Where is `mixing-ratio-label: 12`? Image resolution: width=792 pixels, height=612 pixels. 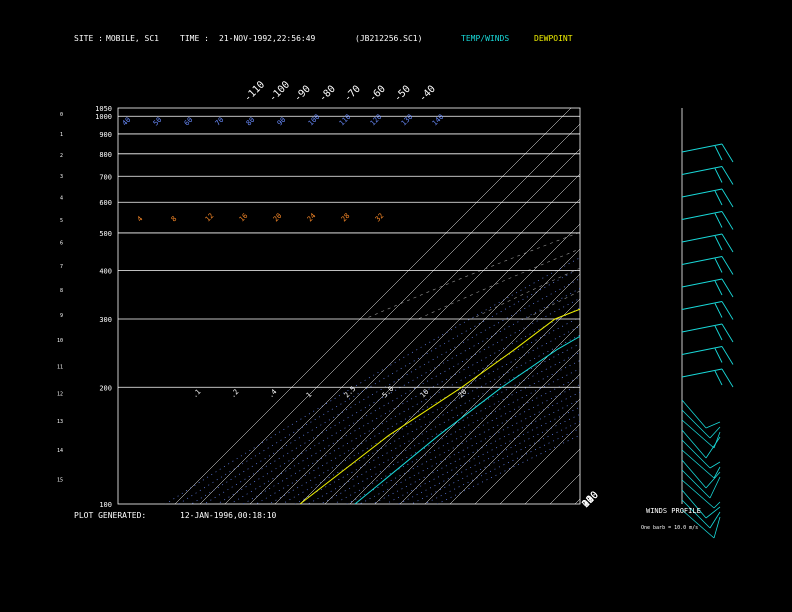
mixing-ratio-label: 12 is located at coordinates (210, 218).